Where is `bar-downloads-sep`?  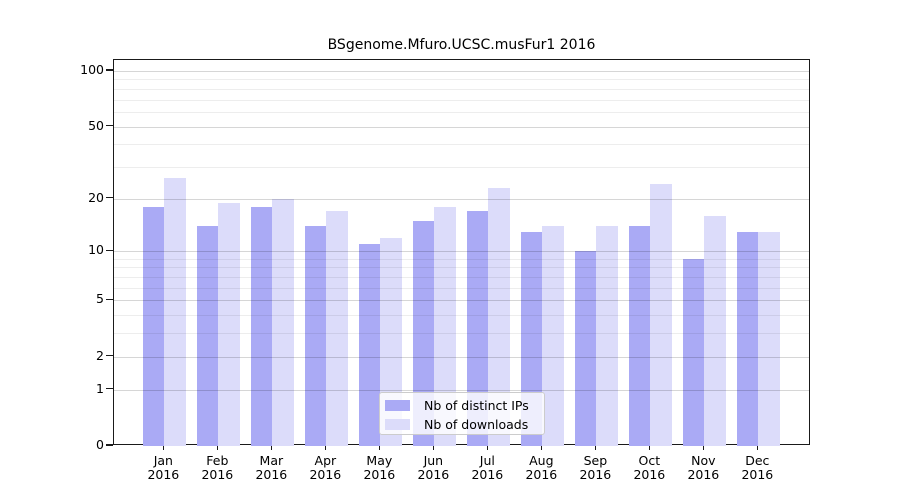 bar-downloads-sep is located at coordinates (607, 335).